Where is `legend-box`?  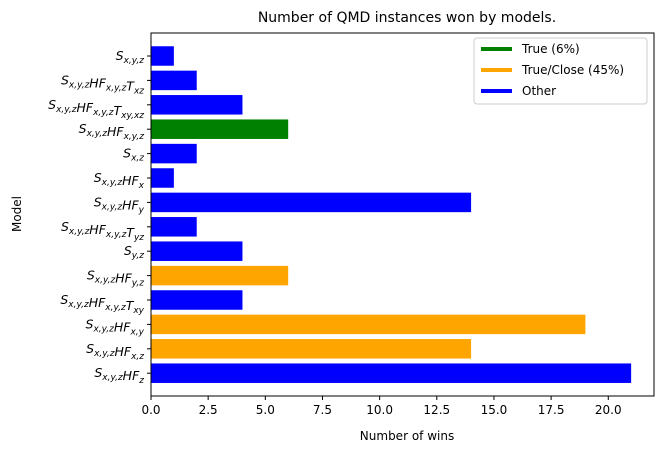 legend-box is located at coordinates (560, 71).